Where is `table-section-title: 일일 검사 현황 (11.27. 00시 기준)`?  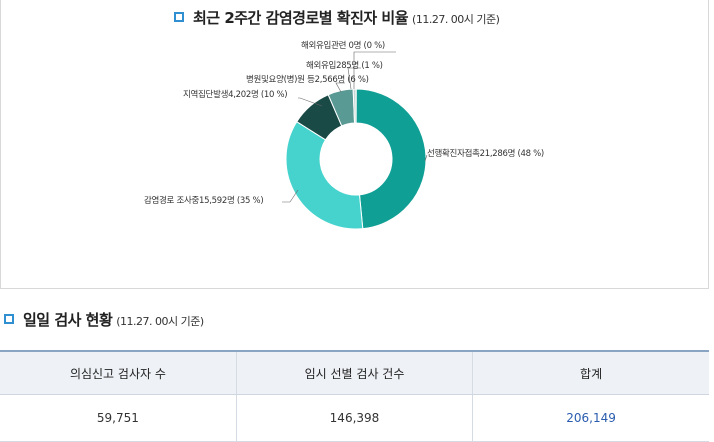
table-section-title: 일일 검사 현황 (11.27. 00시 기준) is located at coordinates (104, 319).